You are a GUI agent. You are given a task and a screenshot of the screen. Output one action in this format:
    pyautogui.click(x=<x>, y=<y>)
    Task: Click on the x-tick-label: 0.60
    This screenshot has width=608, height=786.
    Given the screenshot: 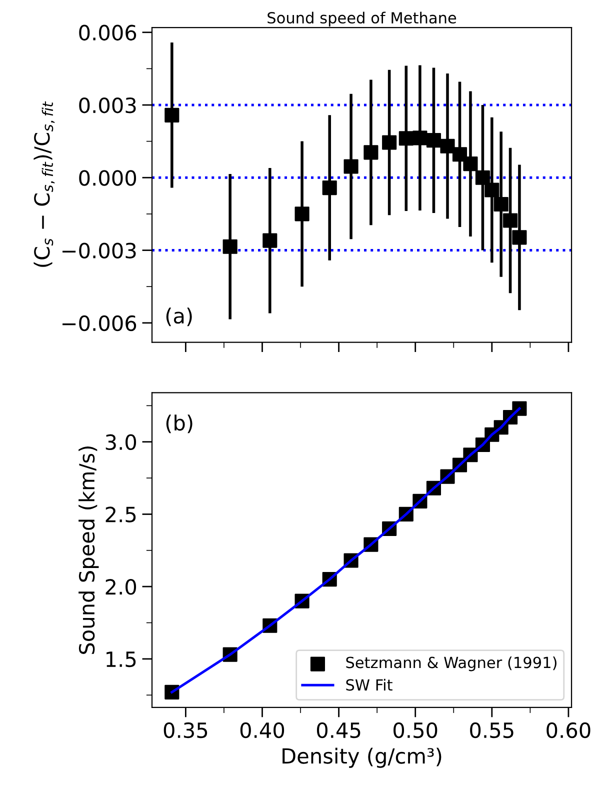 What is the action you would take?
    pyautogui.click(x=568, y=730)
    